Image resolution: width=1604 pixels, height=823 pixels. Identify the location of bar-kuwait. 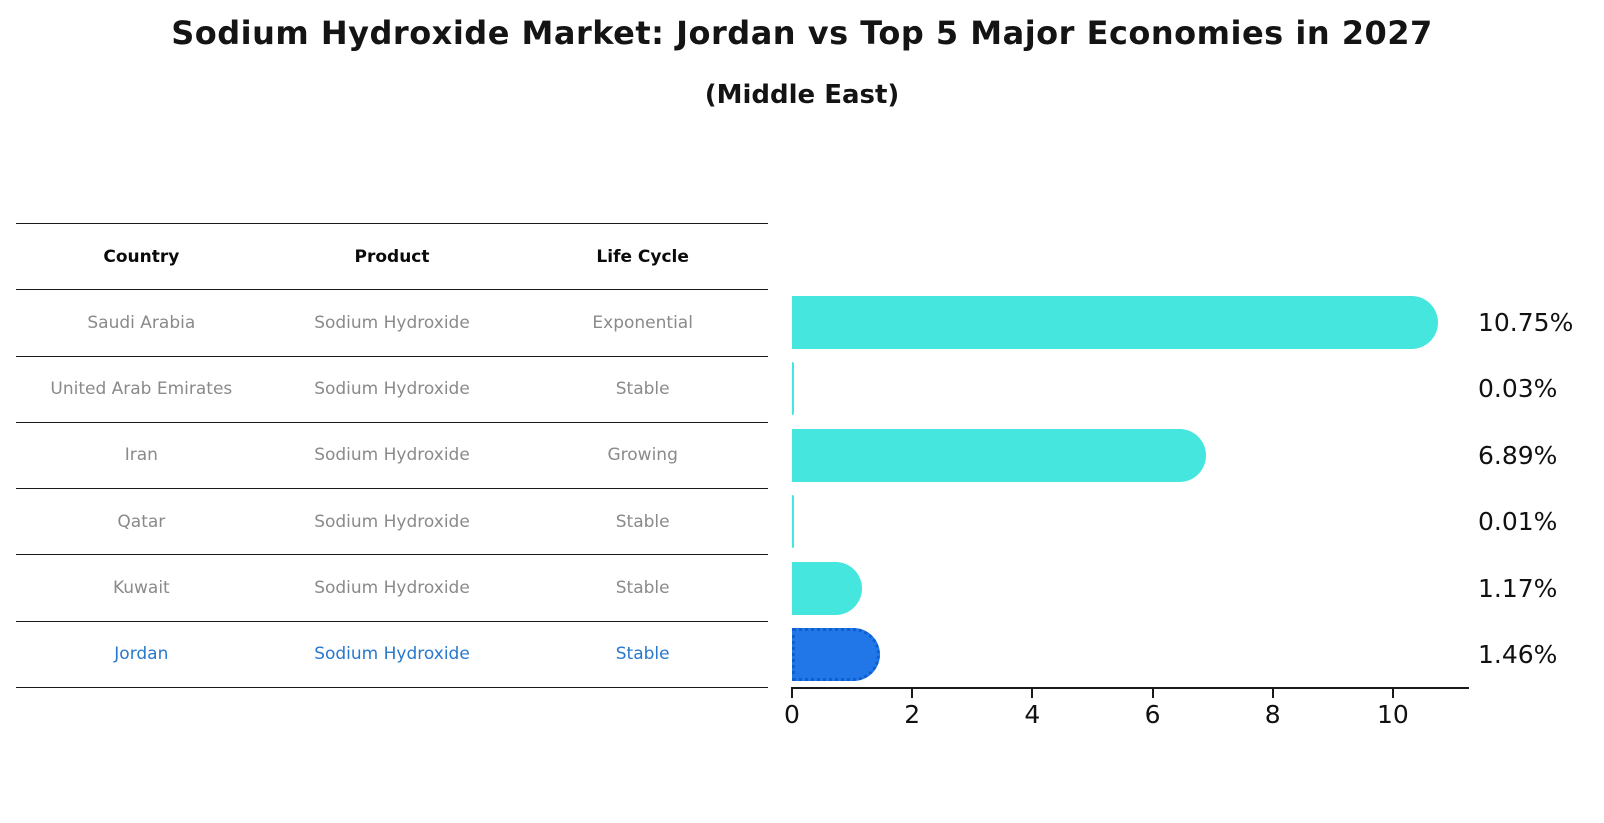
(827, 588).